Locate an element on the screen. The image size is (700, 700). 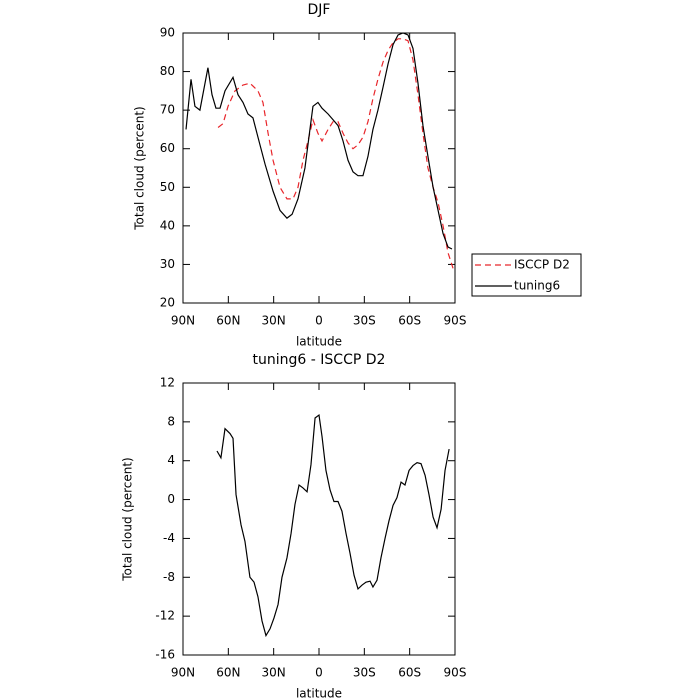
legend-label: tuning6 is located at coordinates (537, 286).